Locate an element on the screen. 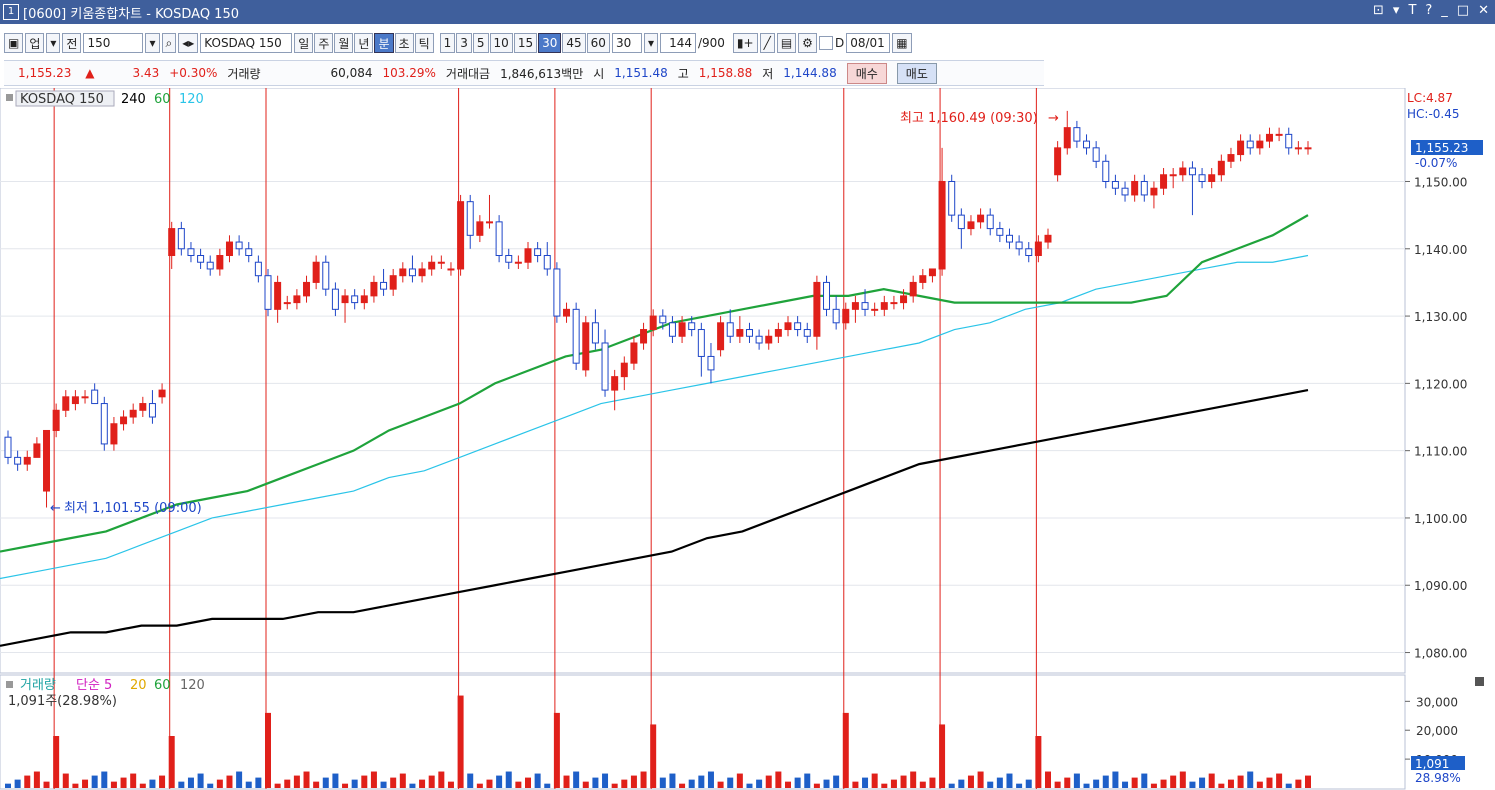 This screenshot has width=1495, height=790. gear-icon: ⚙ is located at coordinates (807, 43).